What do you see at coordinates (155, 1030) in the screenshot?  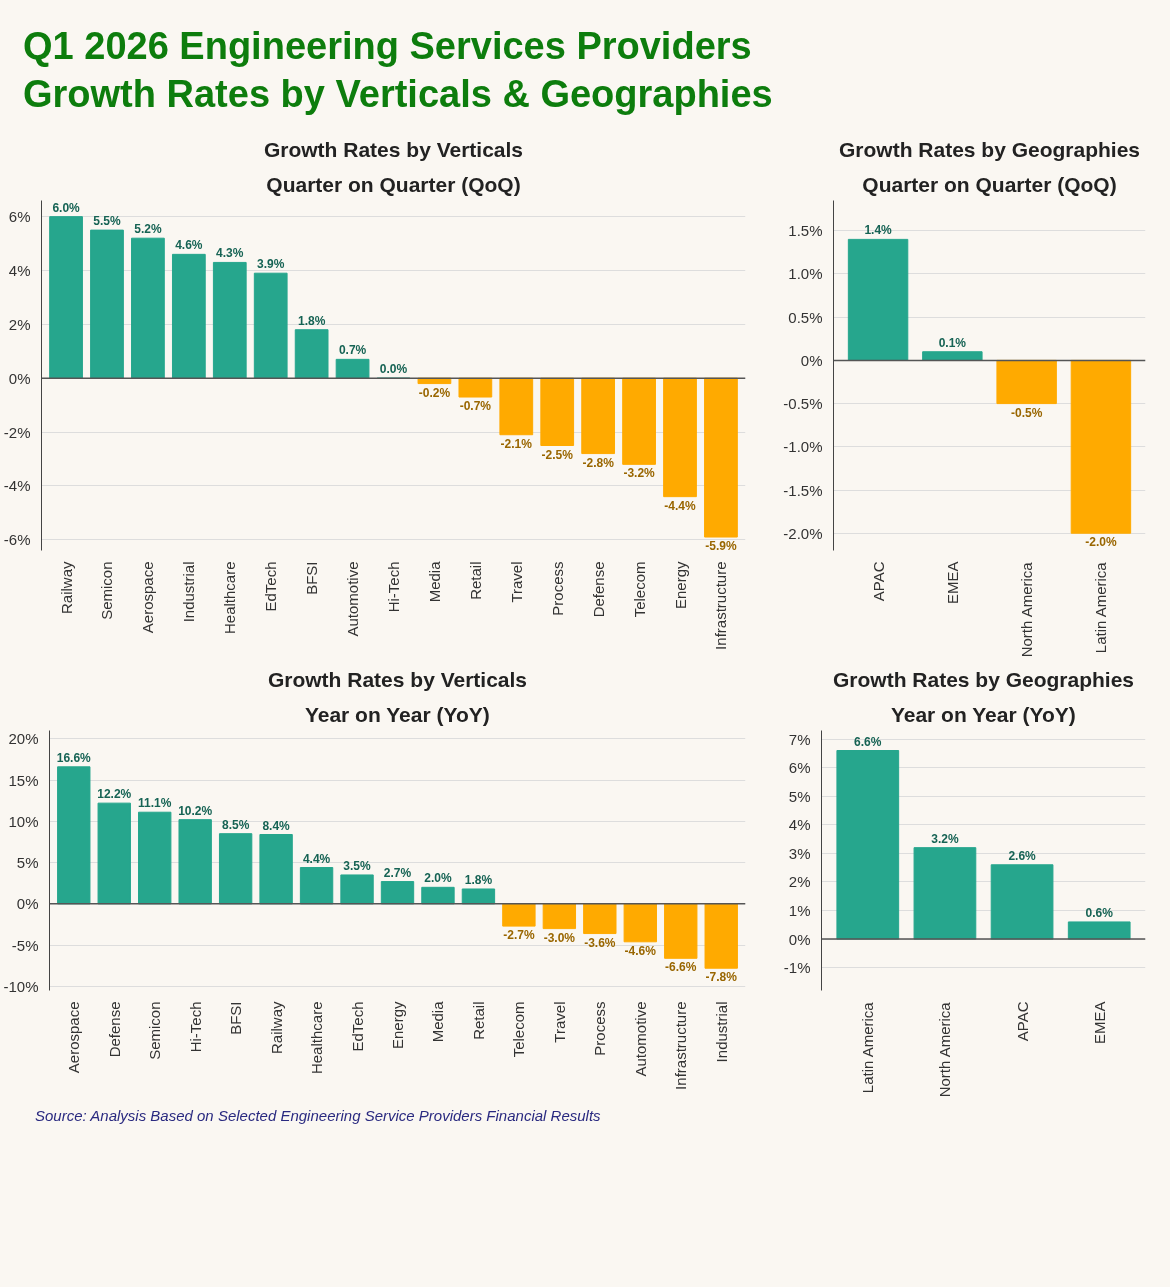 I see `x-tick-label: Semicon` at bounding box center [155, 1030].